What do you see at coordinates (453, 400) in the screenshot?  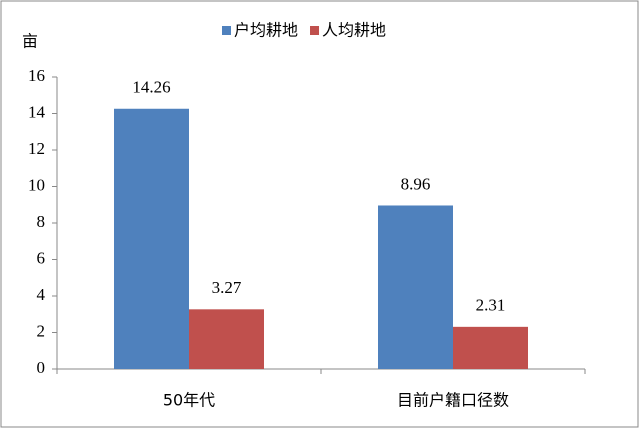 I see `x-tick-label: 目前户籍口径数` at bounding box center [453, 400].